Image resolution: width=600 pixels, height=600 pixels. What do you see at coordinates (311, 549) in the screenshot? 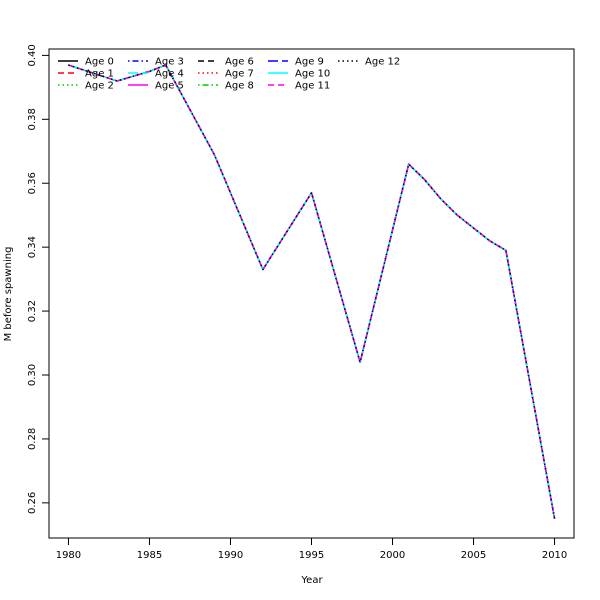
I see `x-axis: 1980 1985 1990 1995 2000 2005 2010` at bounding box center [311, 549].